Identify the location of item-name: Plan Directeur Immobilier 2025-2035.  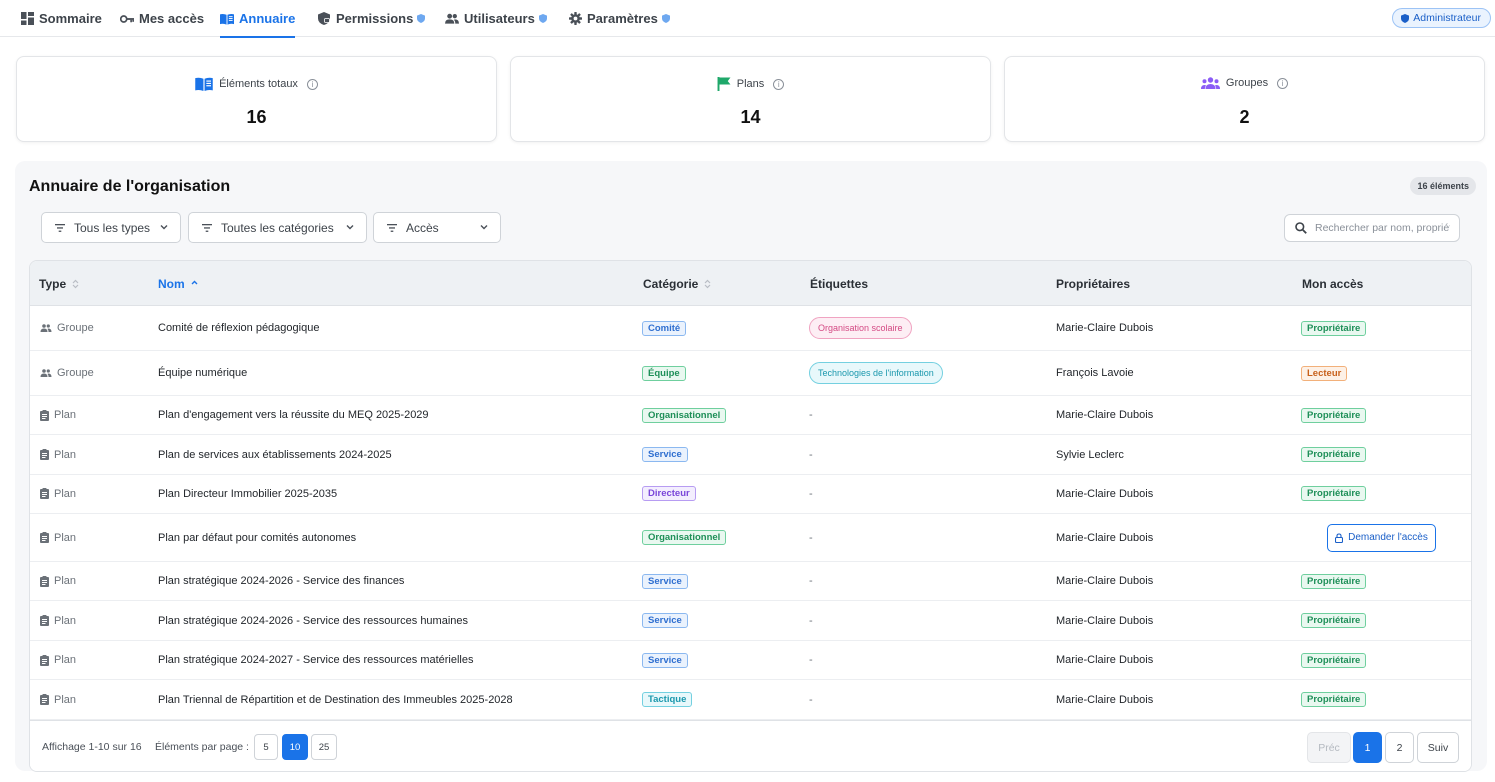
(248, 493).